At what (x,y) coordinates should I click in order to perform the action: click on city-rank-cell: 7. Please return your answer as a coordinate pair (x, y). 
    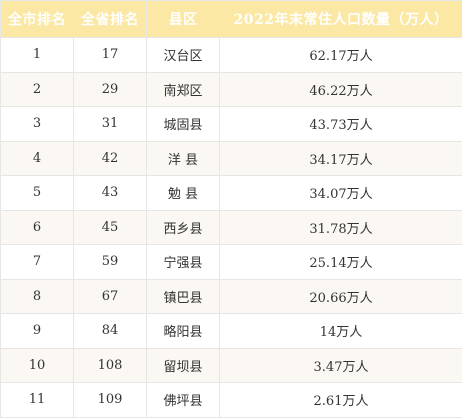
    Looking at the image, I should click on (37, 262).